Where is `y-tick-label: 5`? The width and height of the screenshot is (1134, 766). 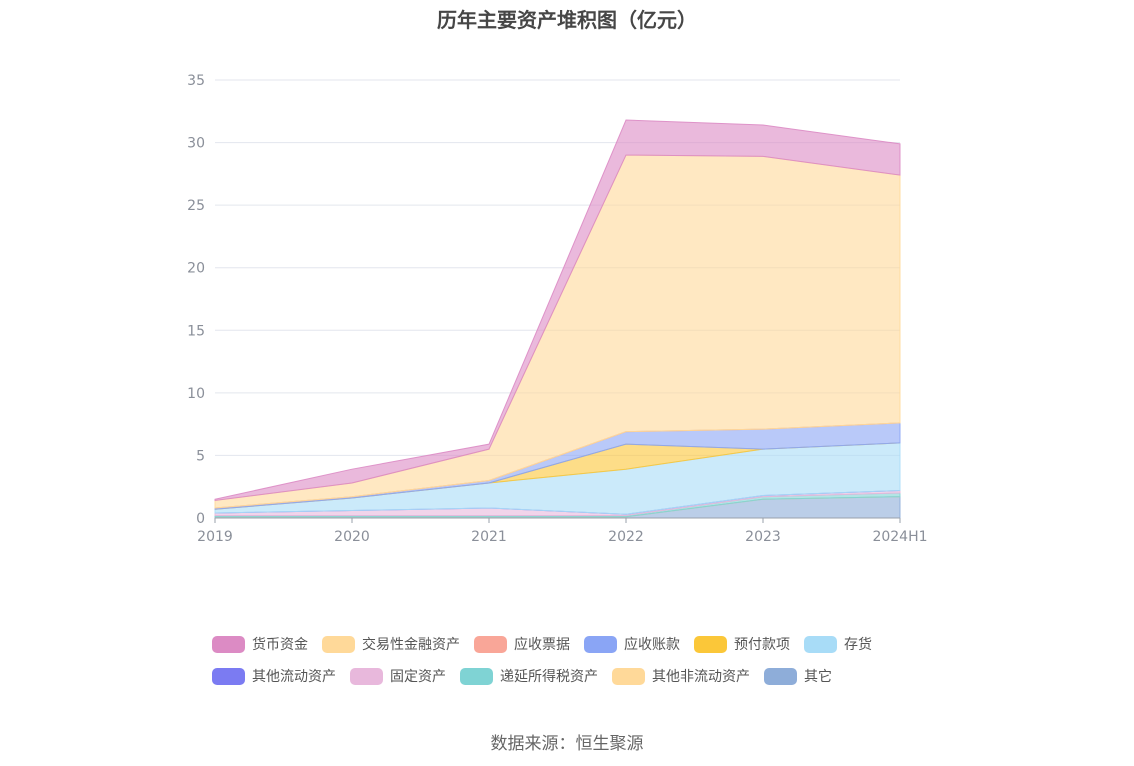 y-tick-label: 5 is located at coordinates (200, 456).